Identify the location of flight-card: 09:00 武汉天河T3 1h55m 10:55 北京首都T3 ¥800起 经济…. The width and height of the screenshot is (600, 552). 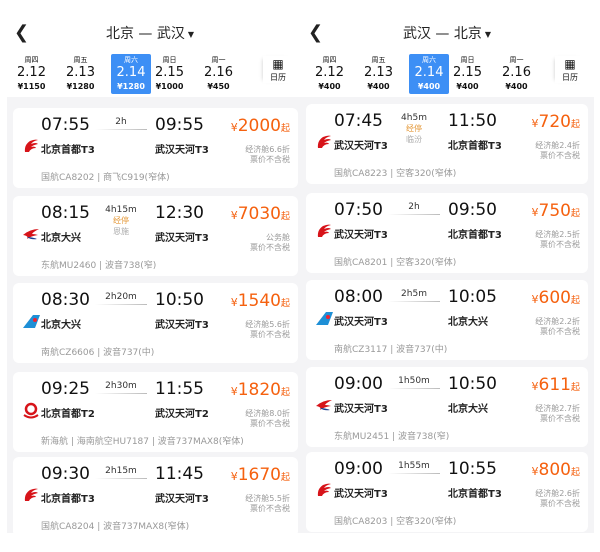
(447, 492).